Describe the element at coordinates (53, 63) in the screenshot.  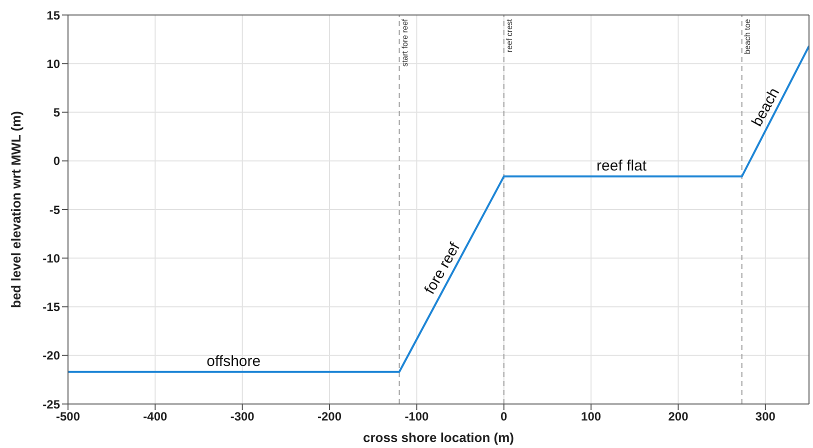
I see `y-tick-label: 10` at that location.